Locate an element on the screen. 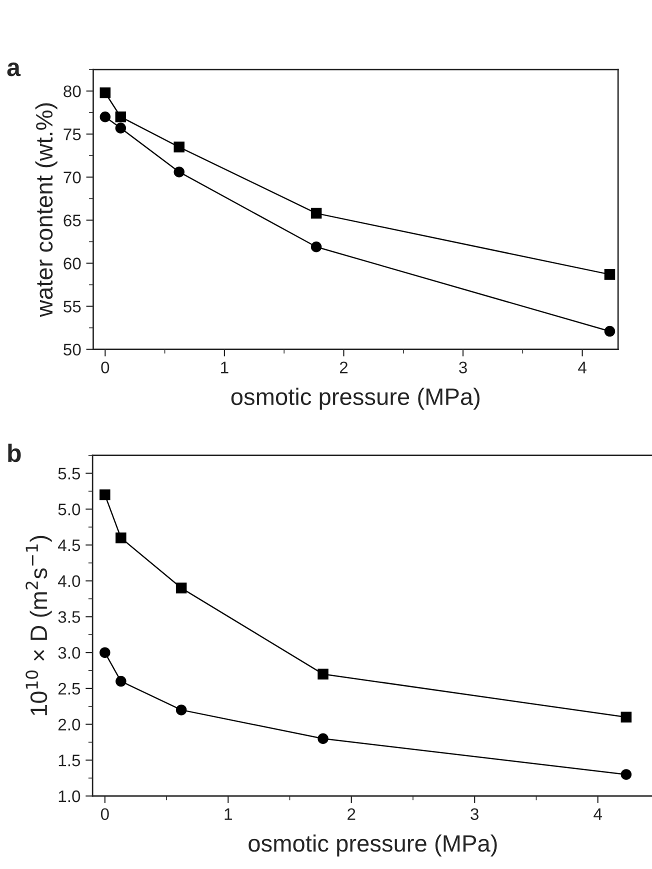  y-tick-label: 3.5 is located at coordinates (69, 617).